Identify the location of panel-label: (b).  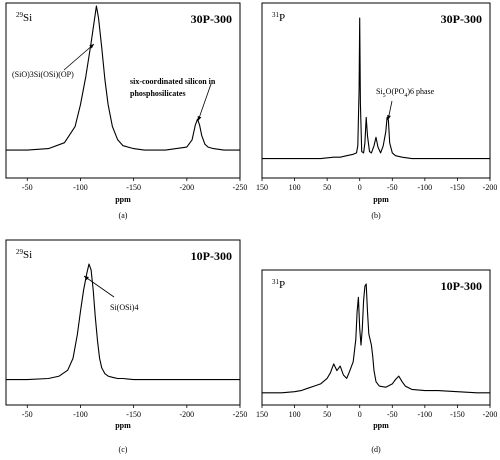
(376, 215).